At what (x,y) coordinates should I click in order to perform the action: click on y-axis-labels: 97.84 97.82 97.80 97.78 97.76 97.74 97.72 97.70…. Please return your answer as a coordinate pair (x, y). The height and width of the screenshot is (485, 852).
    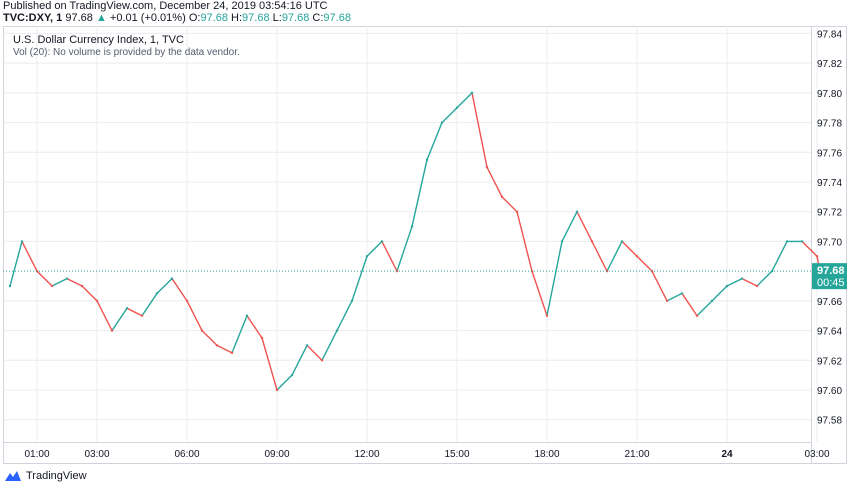
    Looking at the image, I should click on (829, 227).